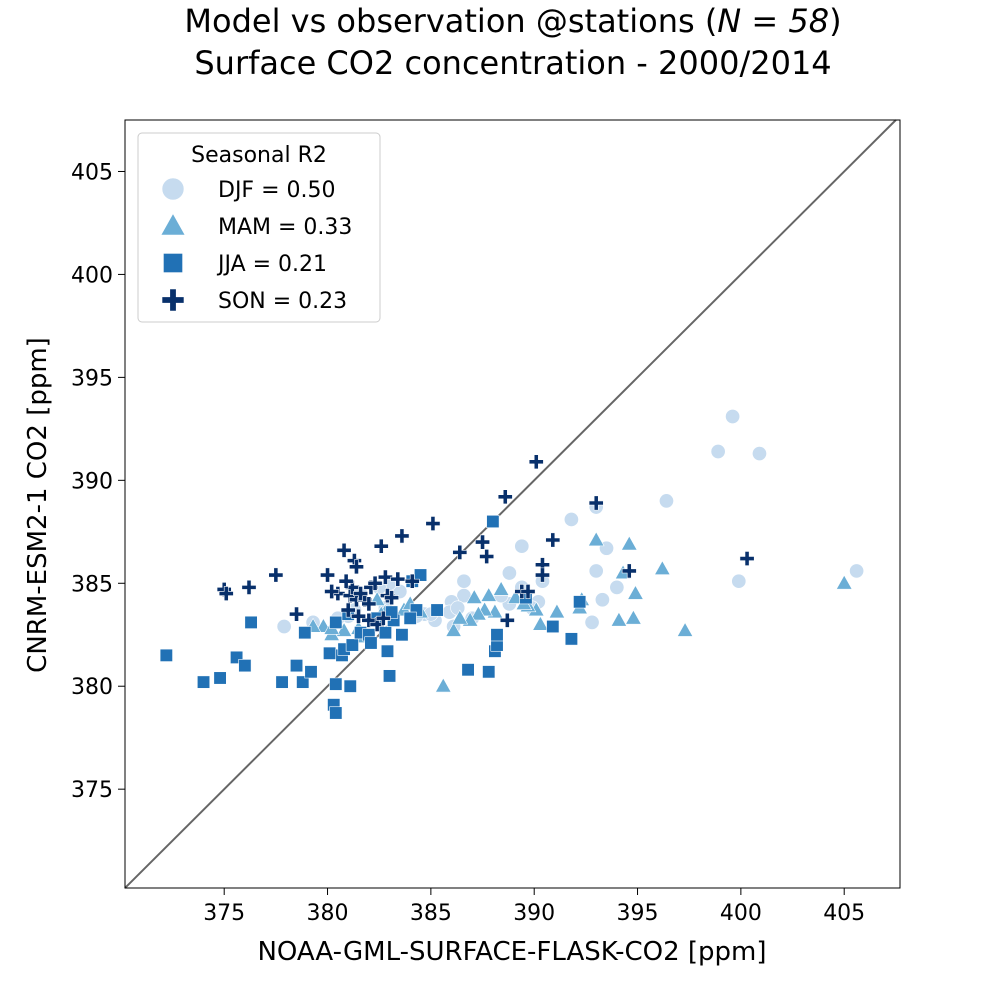 The image size is (1000, 1004). I want to click on y-tick-label: 385, so click(92, 584).